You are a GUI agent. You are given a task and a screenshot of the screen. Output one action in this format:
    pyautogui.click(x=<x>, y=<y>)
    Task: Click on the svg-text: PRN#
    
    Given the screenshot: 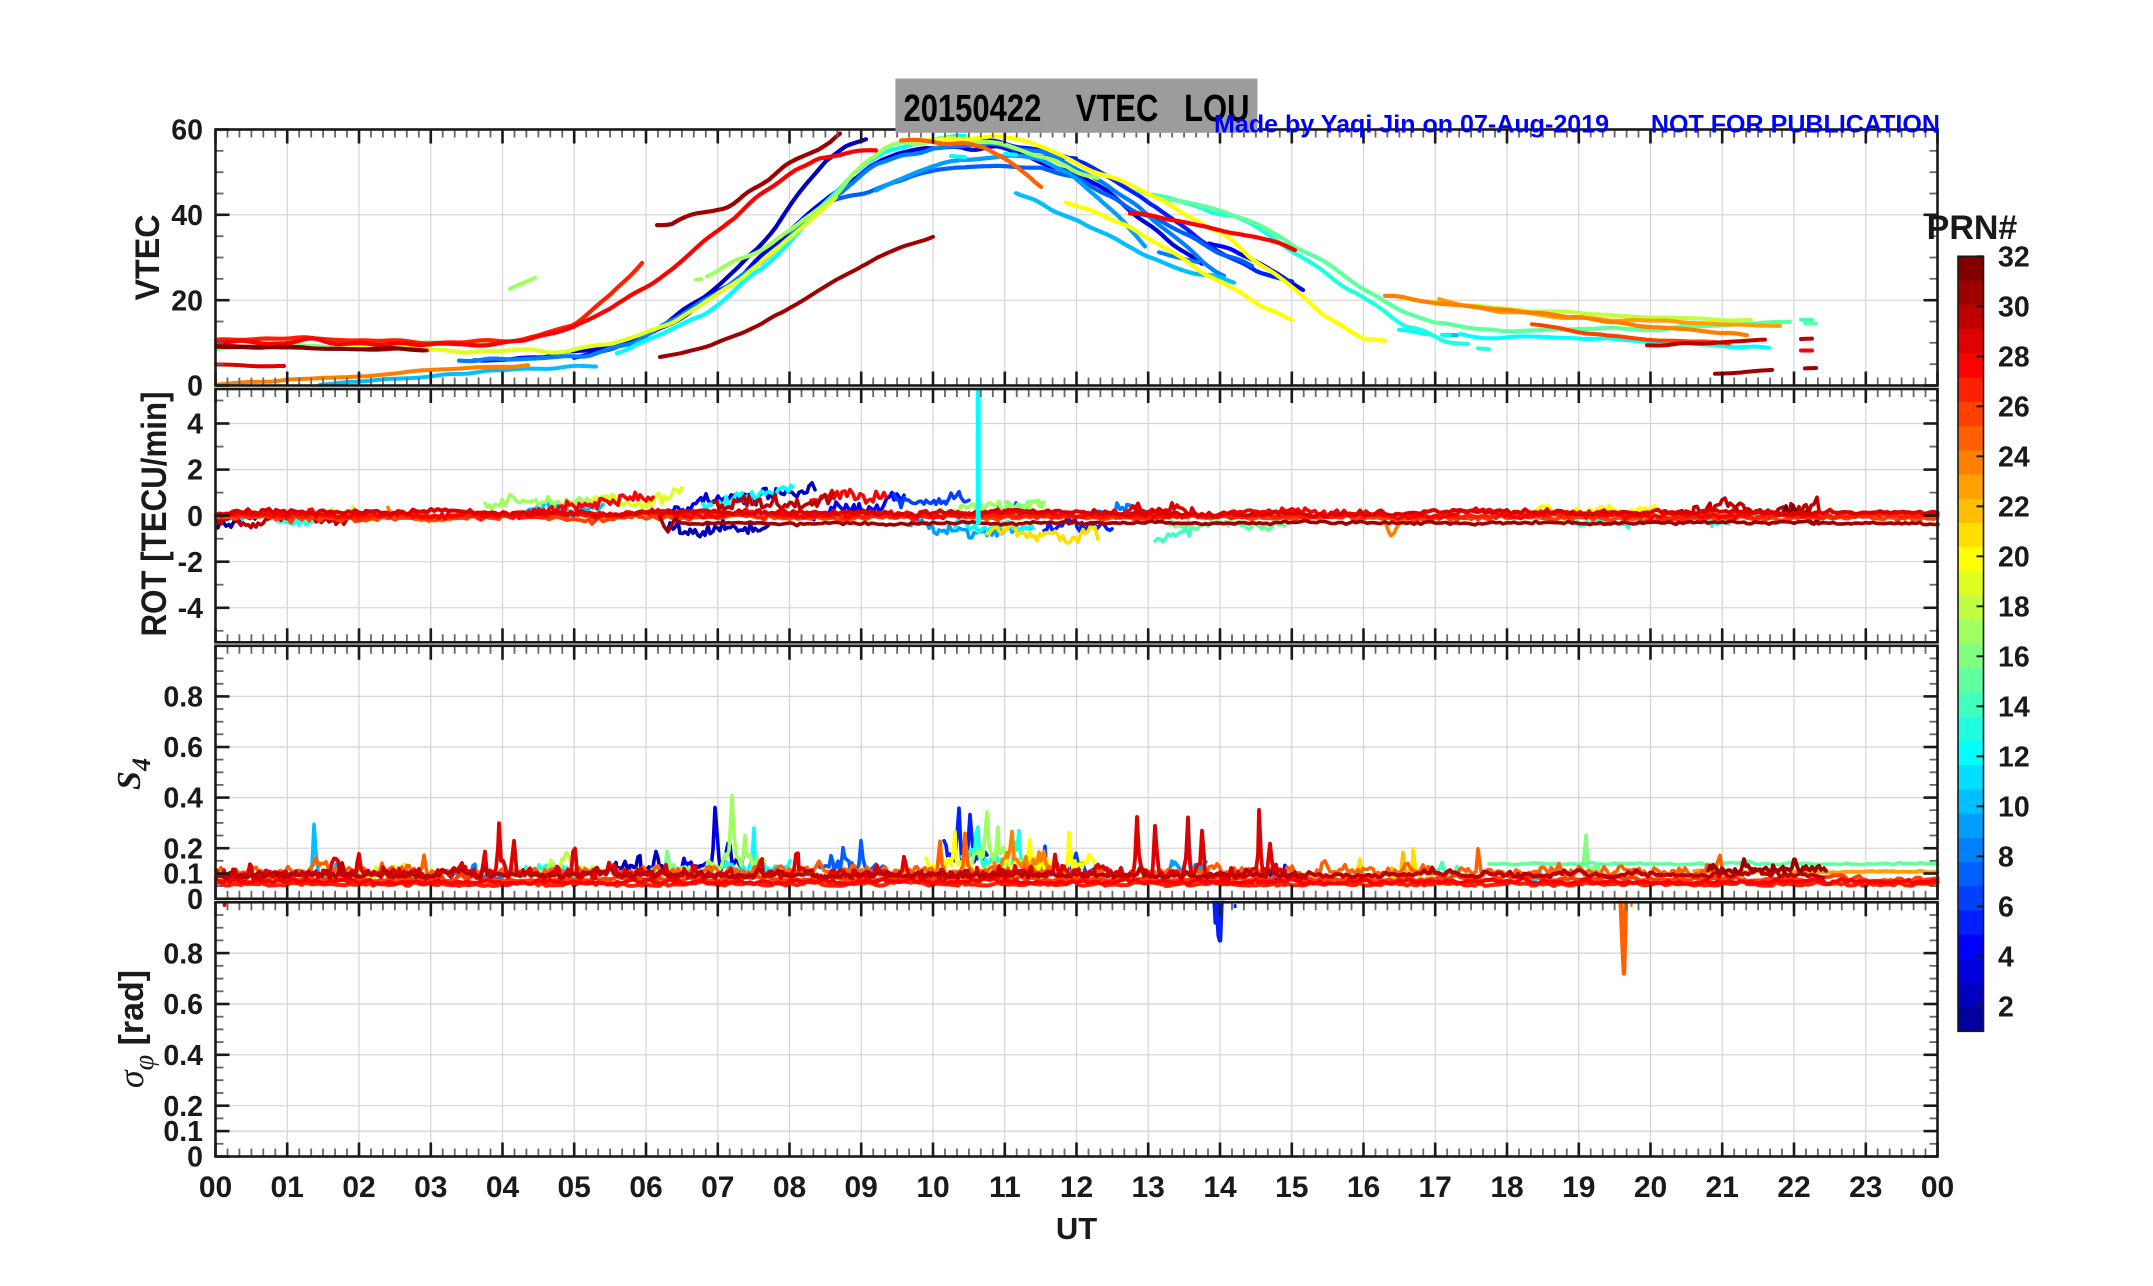 What is the action you would take?
    pyautogui.click(x=1972, y=228)
    